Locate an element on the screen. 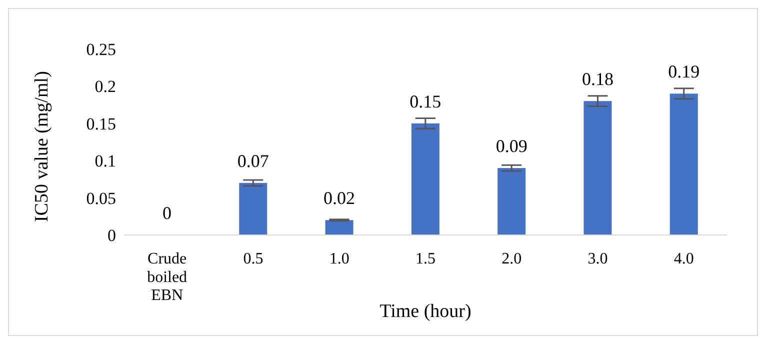  x-tick-label: 0.5 is located at coordinates (253, 259).